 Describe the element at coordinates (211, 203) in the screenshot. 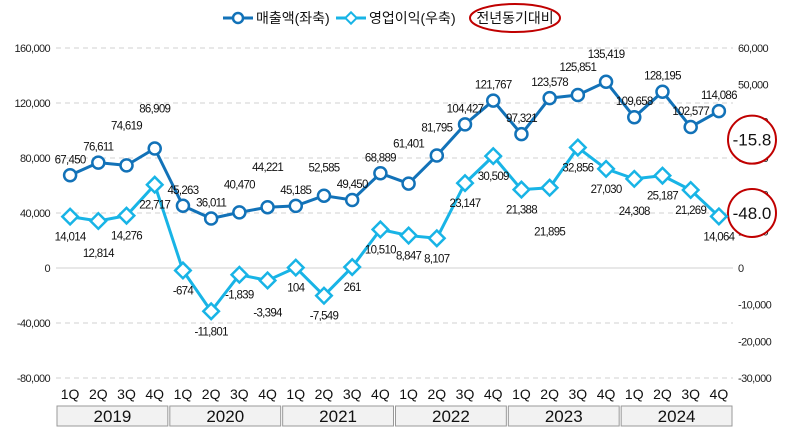

I see `revenue-data-label: 36,011` at that location.